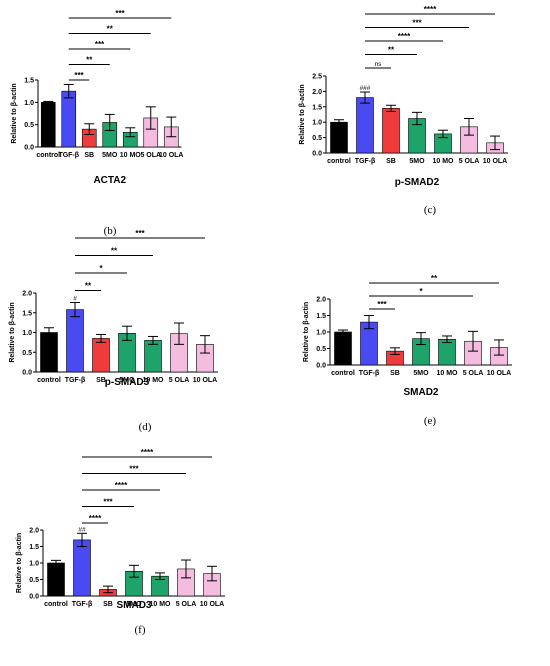 This screenshot has height=666, width=550. What do you see at coordinates (379, 64) in the screenshot?
I see `panel-c-significance-label: ns` at bounding box center [379, 64].